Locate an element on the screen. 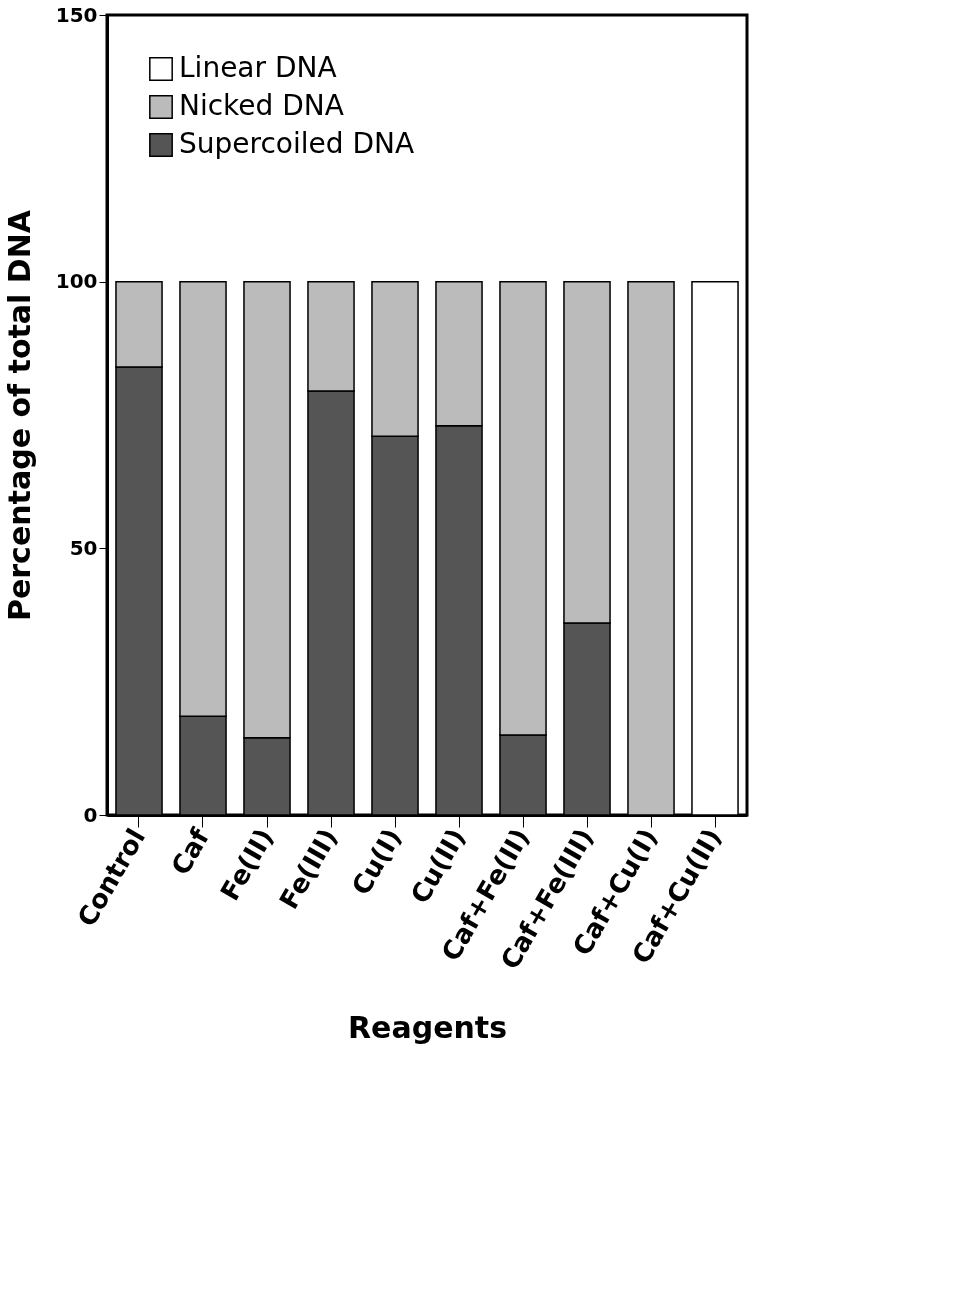  y-axis-title: Percentage of total DNA is located at coordinates (19, 415).